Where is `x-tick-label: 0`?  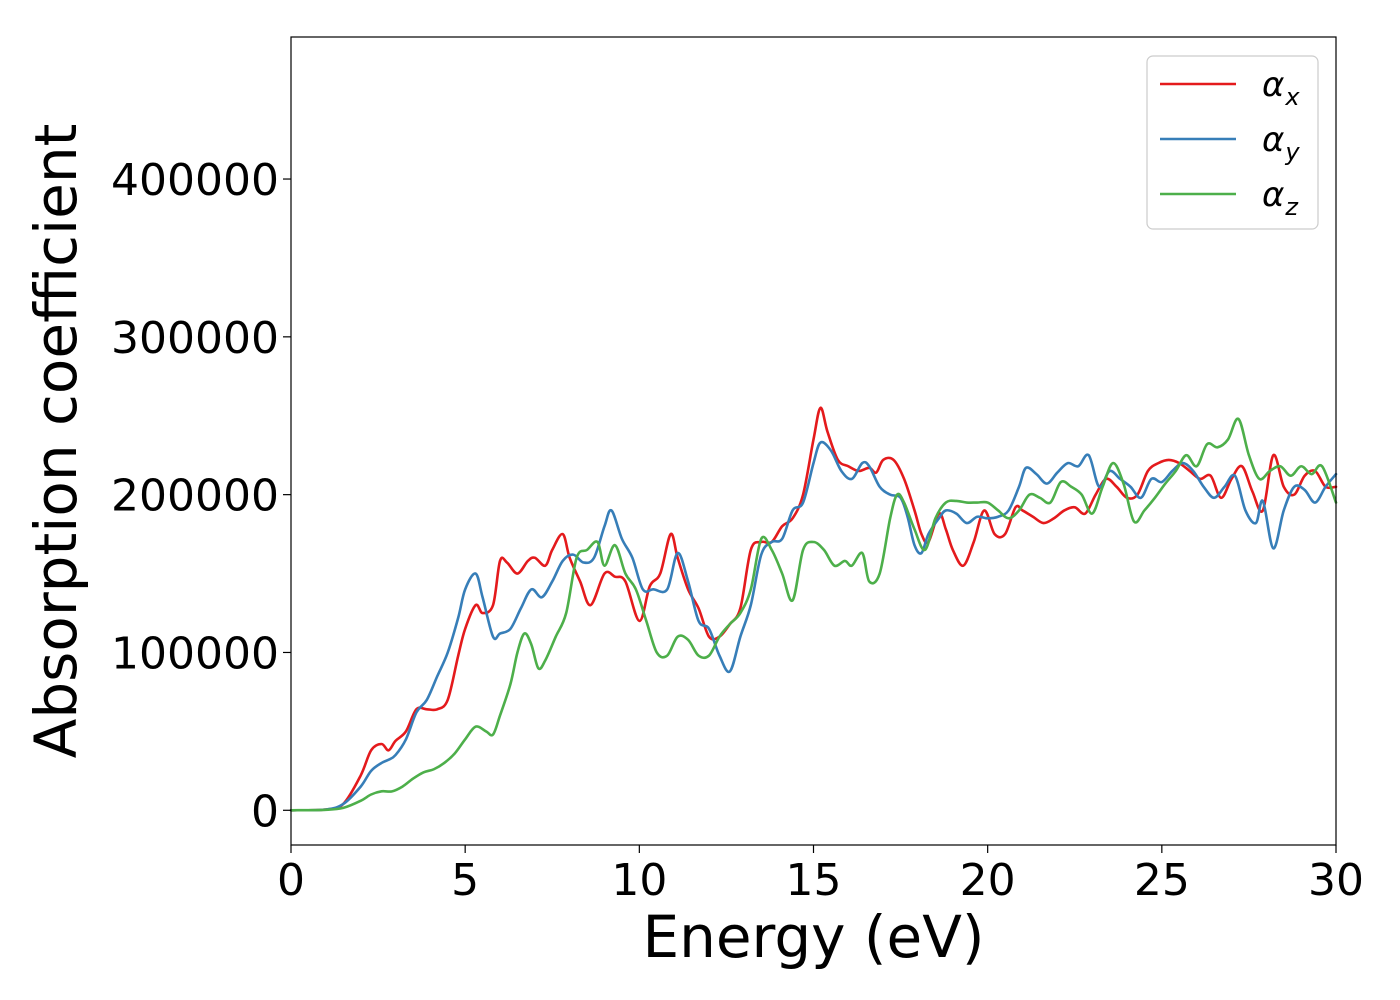 x-tick-label: 0 is located at coordinates (291, 880).